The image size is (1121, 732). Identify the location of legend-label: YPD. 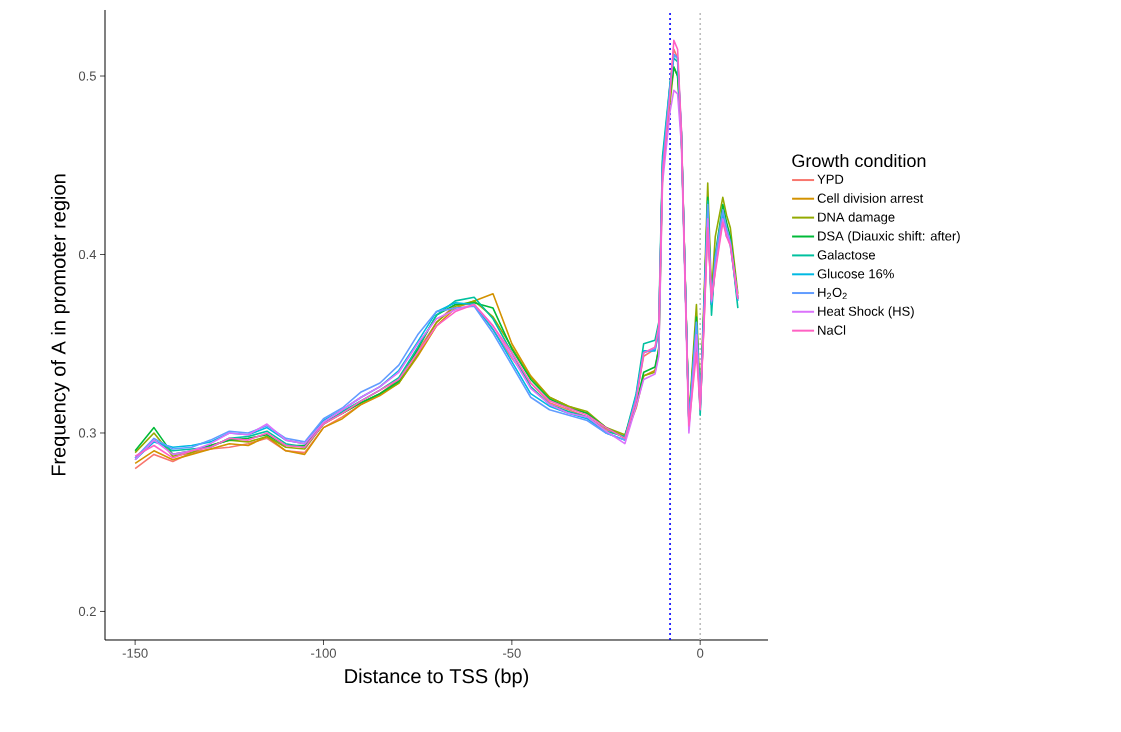
(830, 179).